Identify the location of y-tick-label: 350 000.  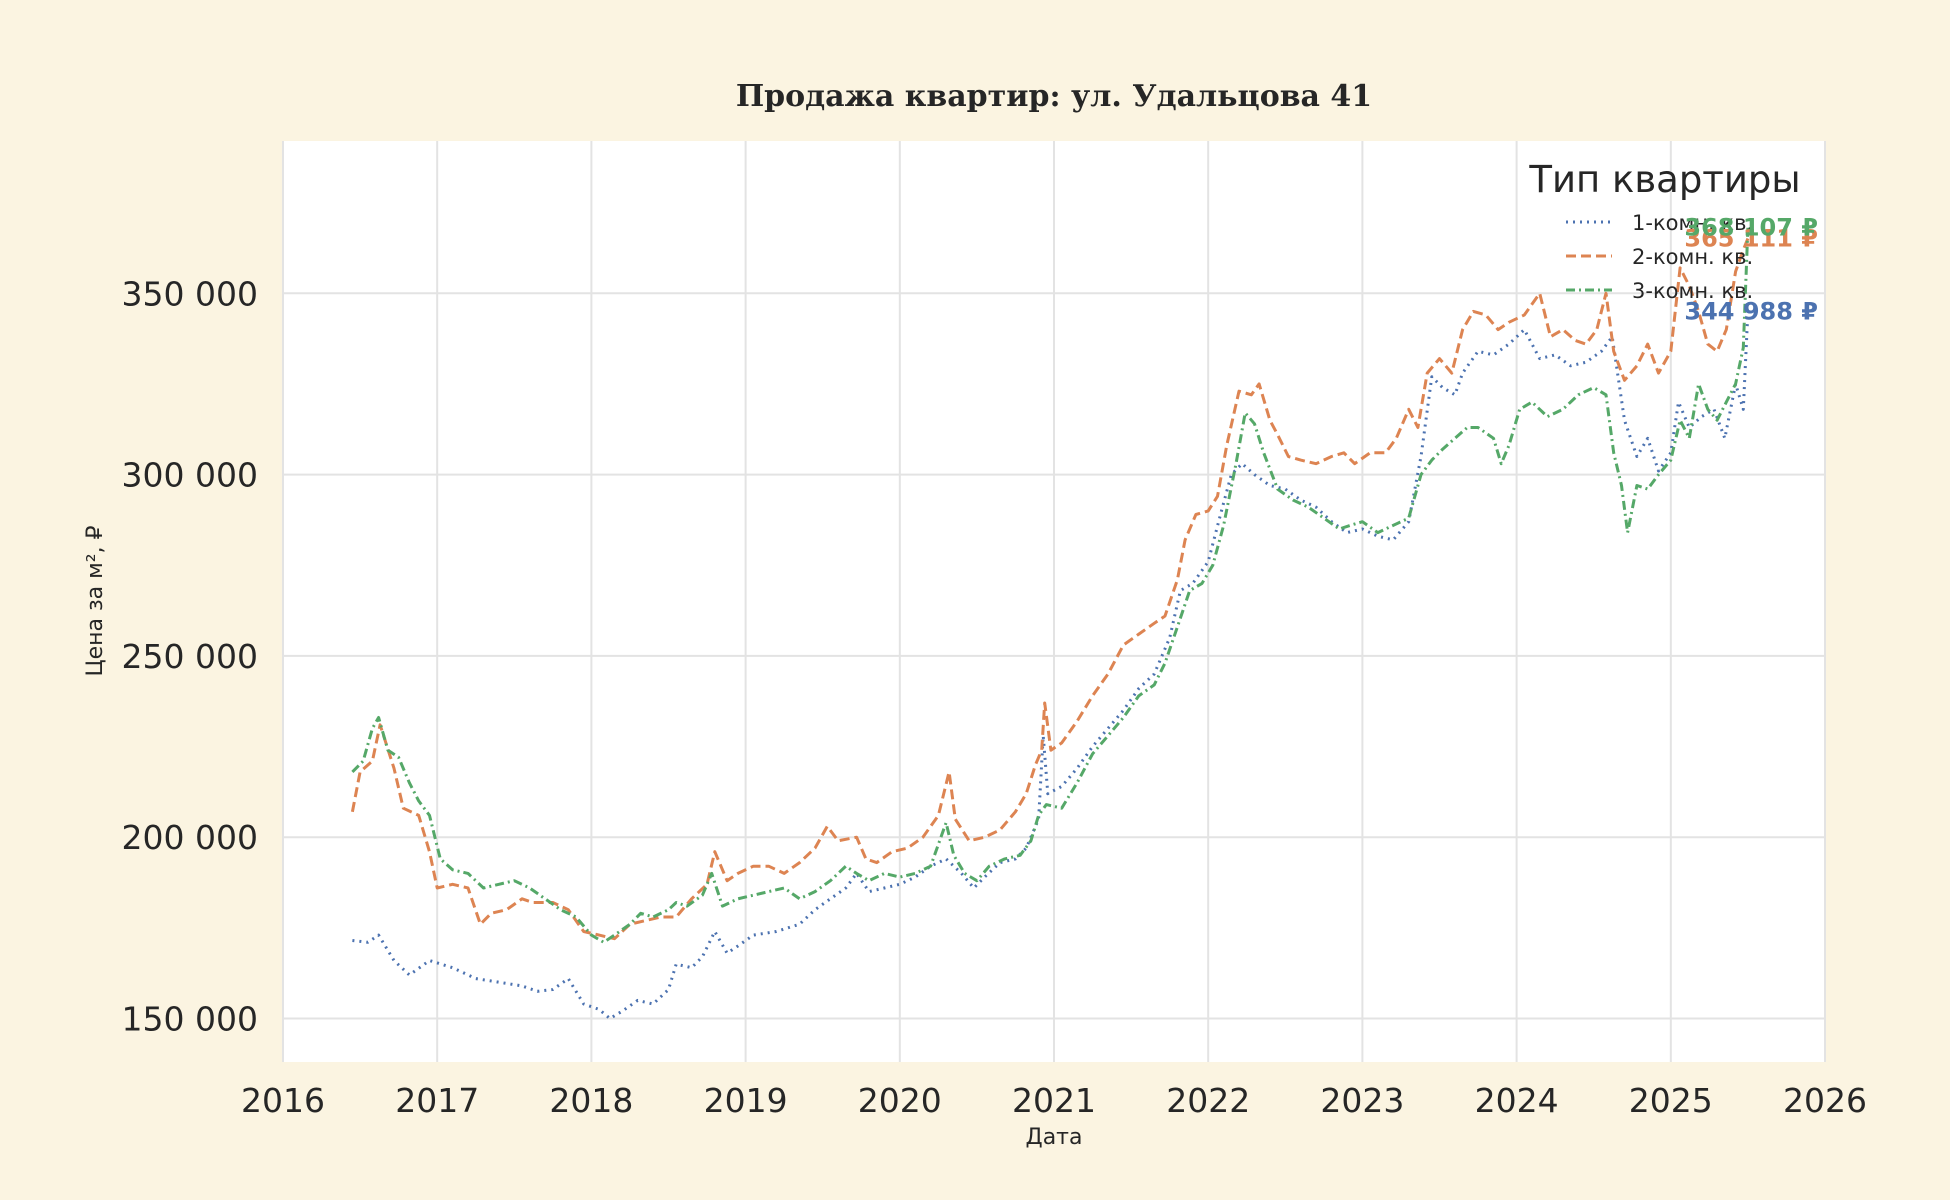
(190, 293).